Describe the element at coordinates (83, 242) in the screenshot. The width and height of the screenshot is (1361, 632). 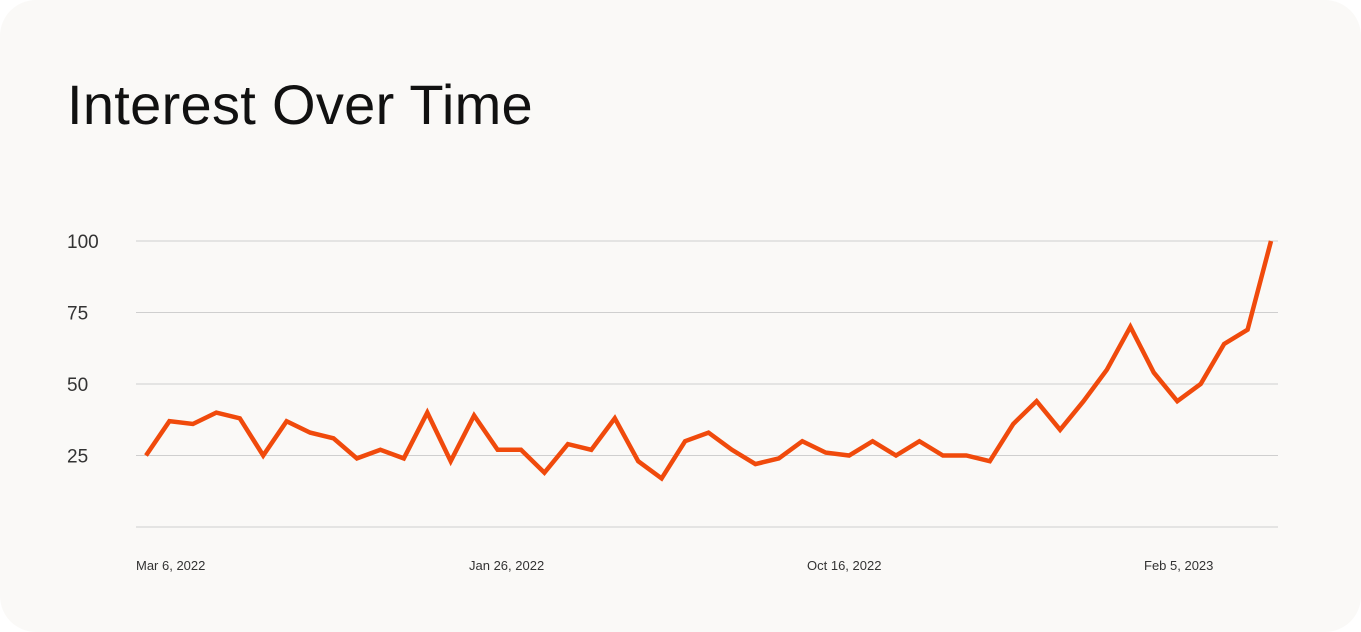
I see `y-tick-label: 100` at that location.